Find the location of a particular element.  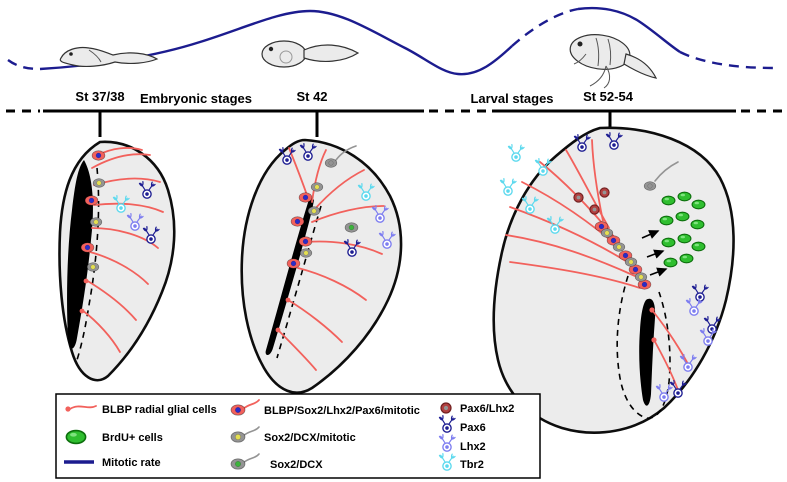

tadpole-st42-illustration is located at coordinates (310, 54).